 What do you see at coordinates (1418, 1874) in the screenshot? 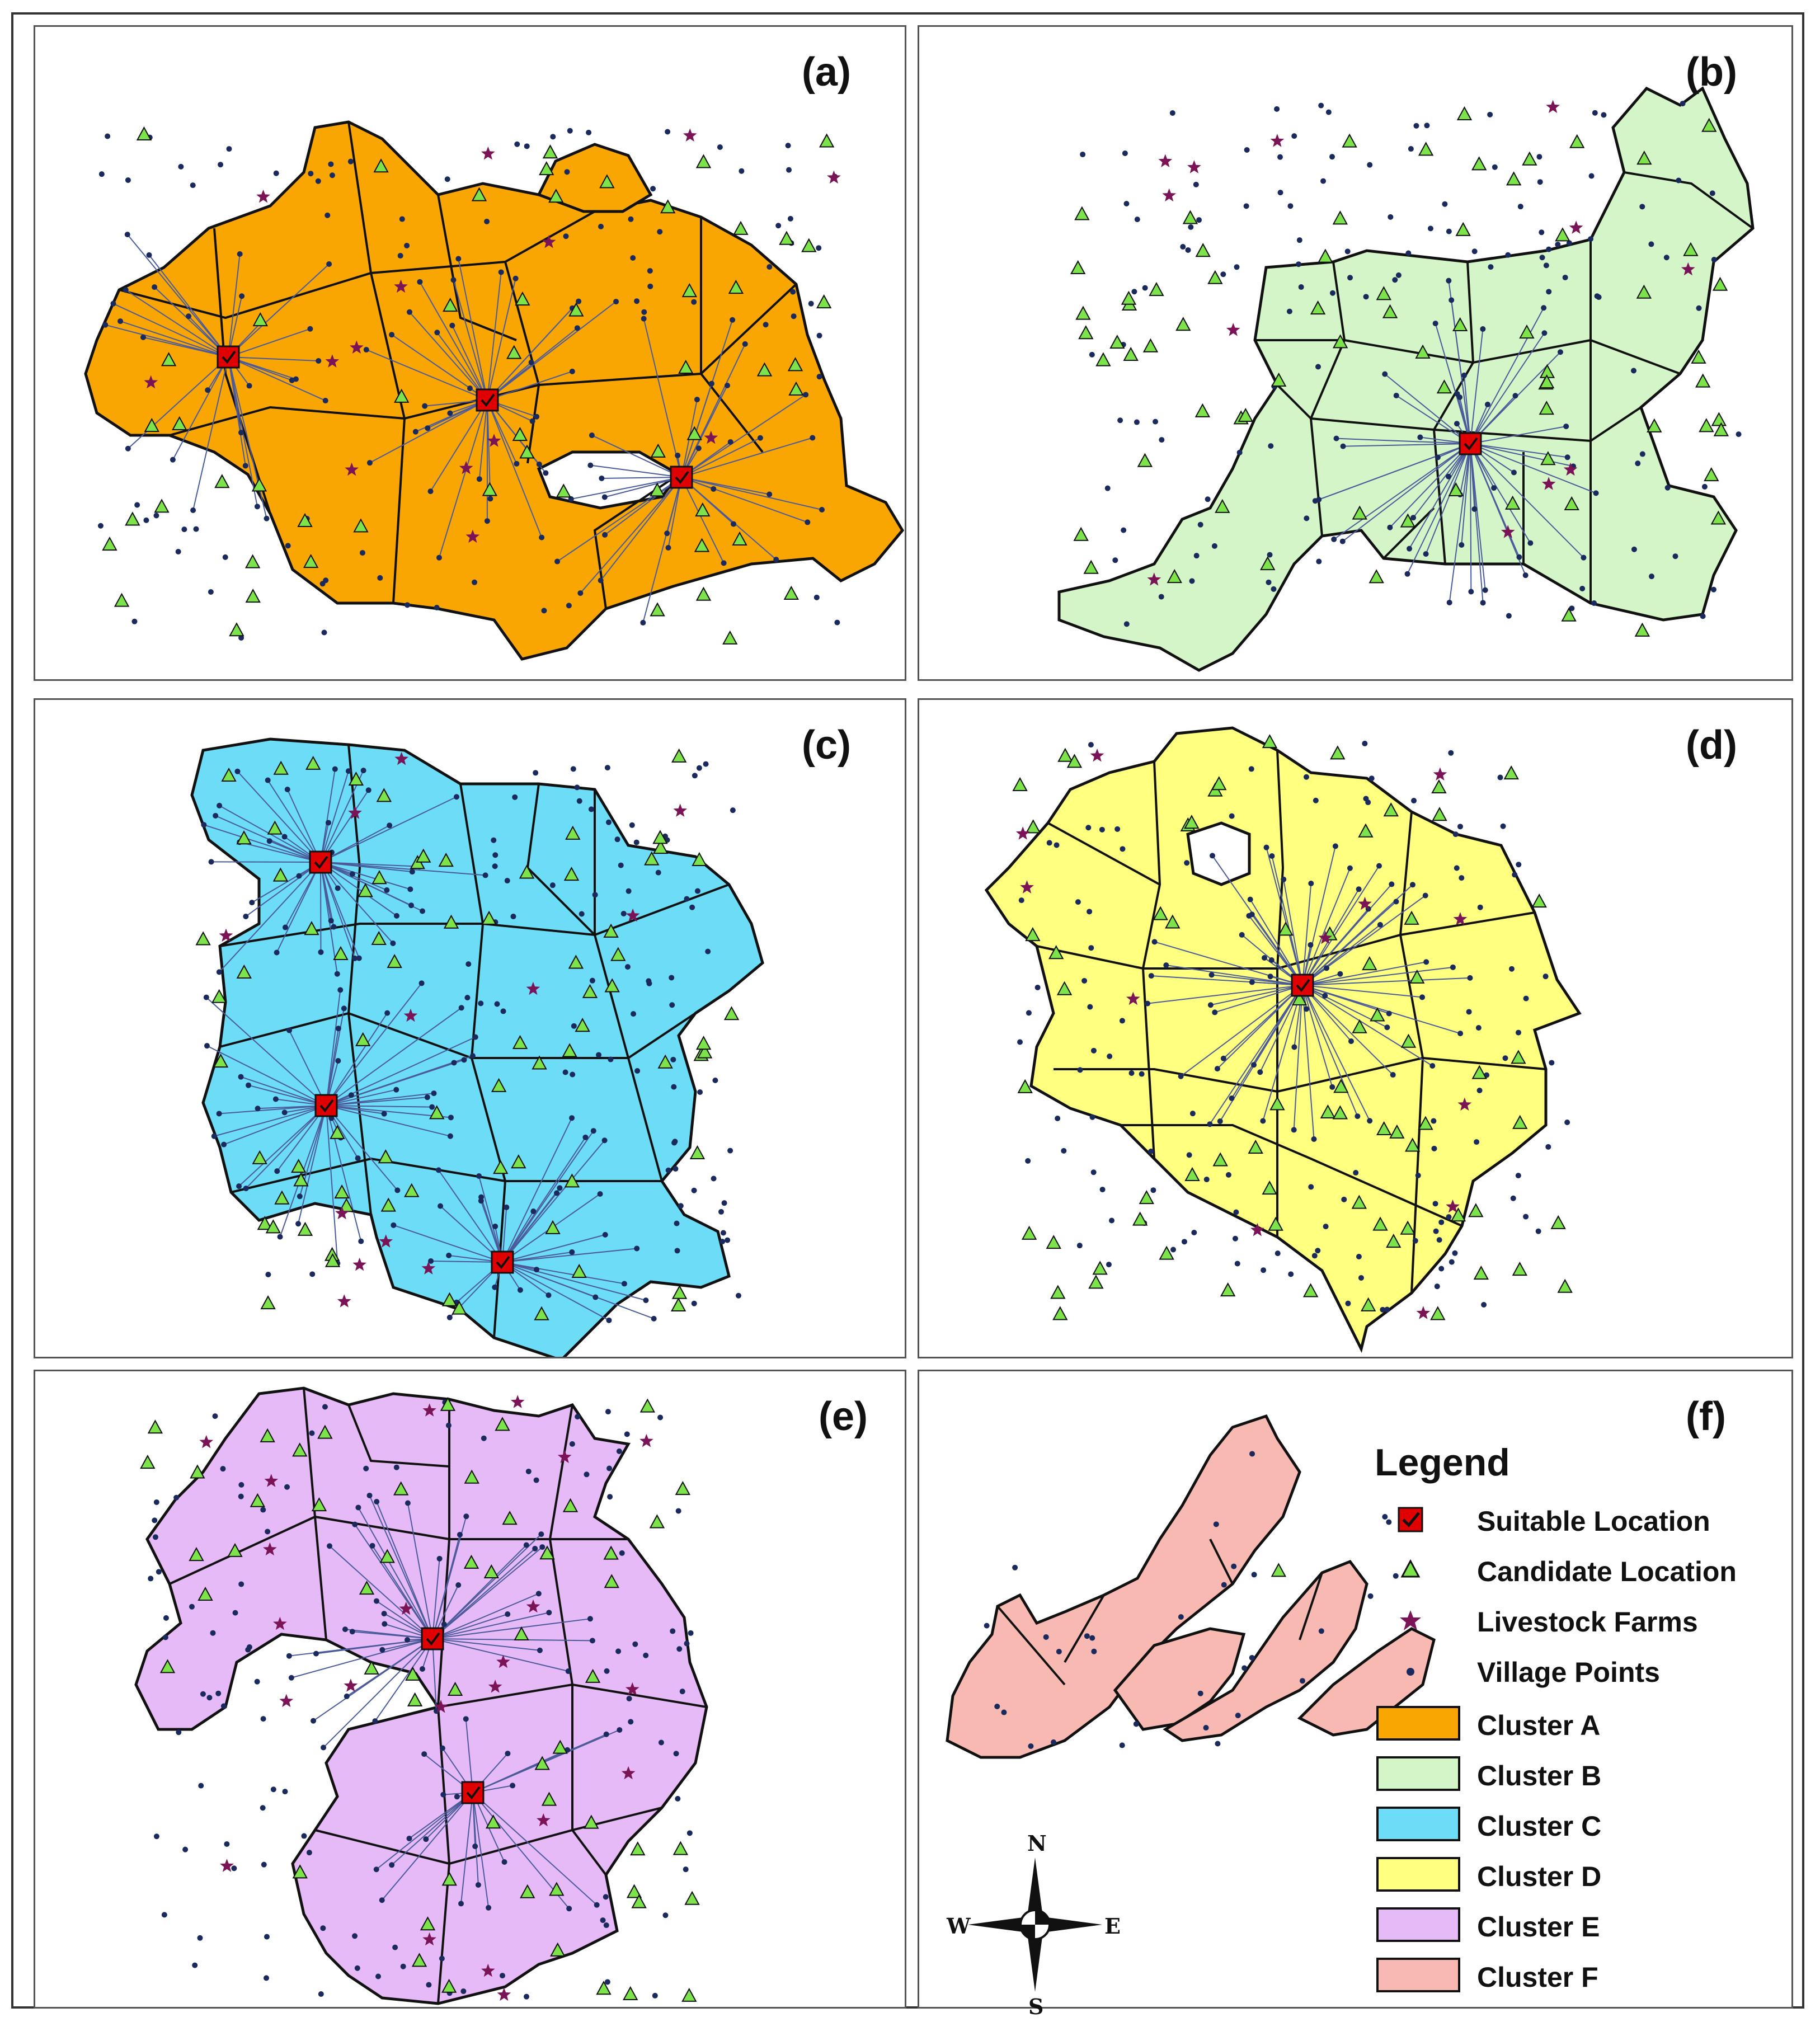
I see `cluster-swatch` at bounding box center [1418, 1874].